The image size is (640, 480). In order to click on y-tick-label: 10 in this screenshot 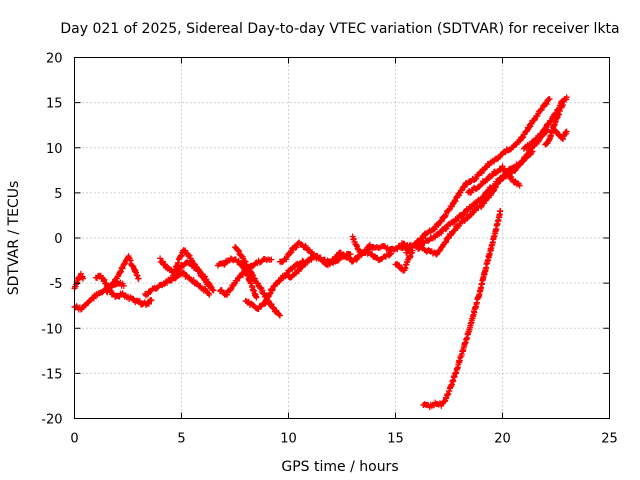, I will do `click(54, 149)`.